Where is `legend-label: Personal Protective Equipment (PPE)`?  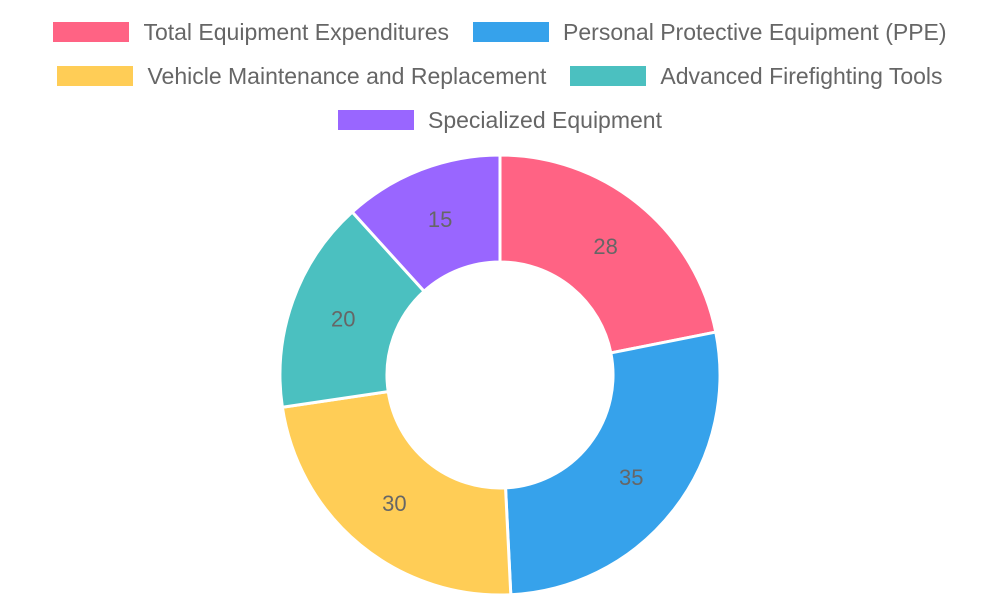 legend-label: Personal Protective Equipment (PPE) is located at coordinates (755, 31).